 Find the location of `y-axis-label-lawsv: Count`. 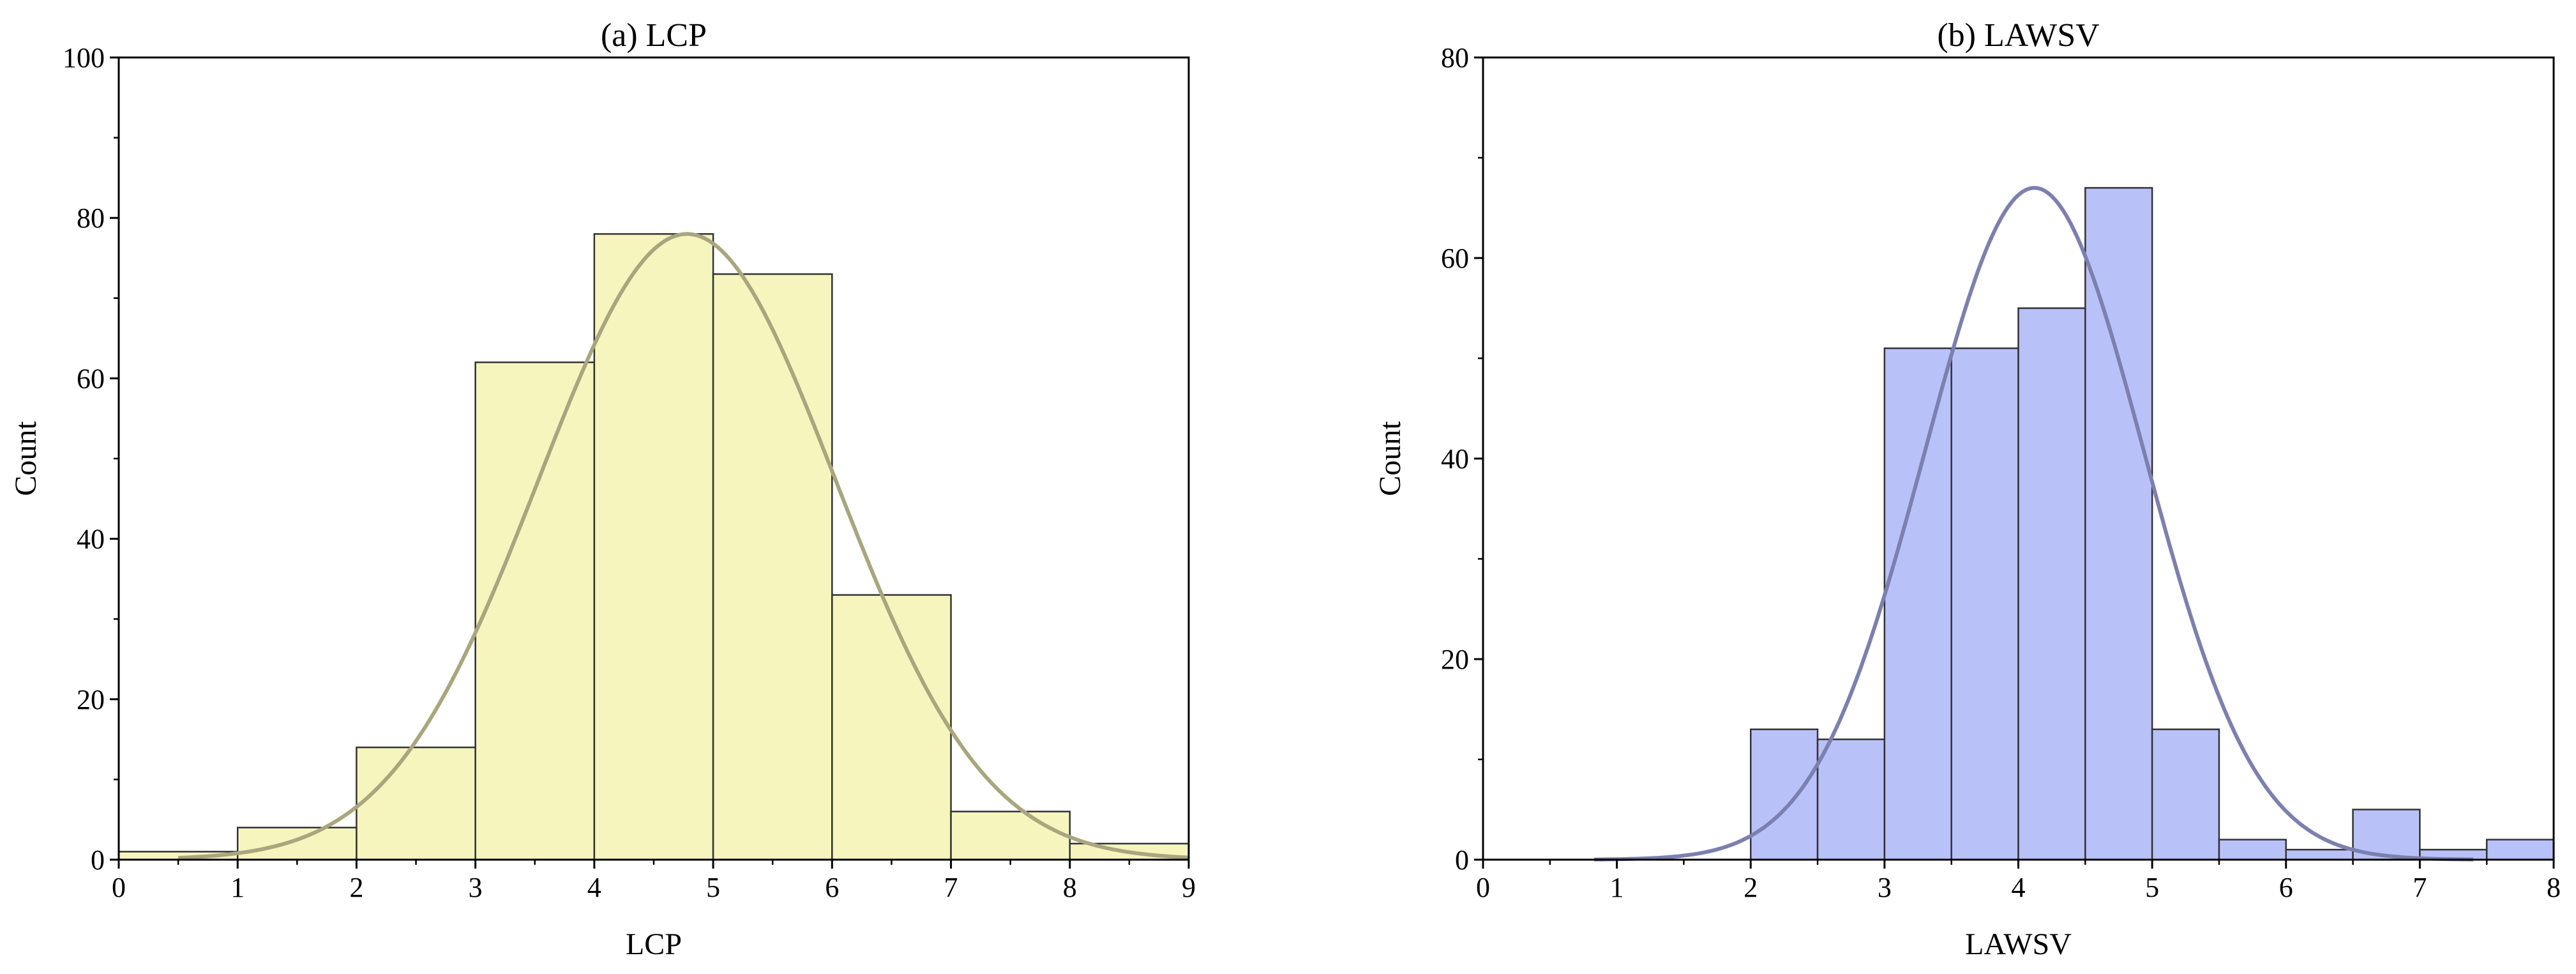

y-axis-label-lawsv: Count is located at coordinates (1390, 458).